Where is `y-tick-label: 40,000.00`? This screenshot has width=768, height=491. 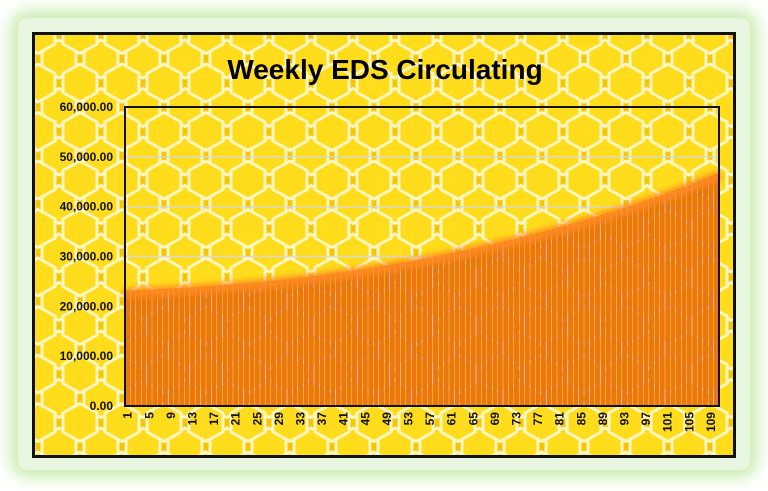 y-tick-label: 40,000.00 is located at coordinates (87, 207).